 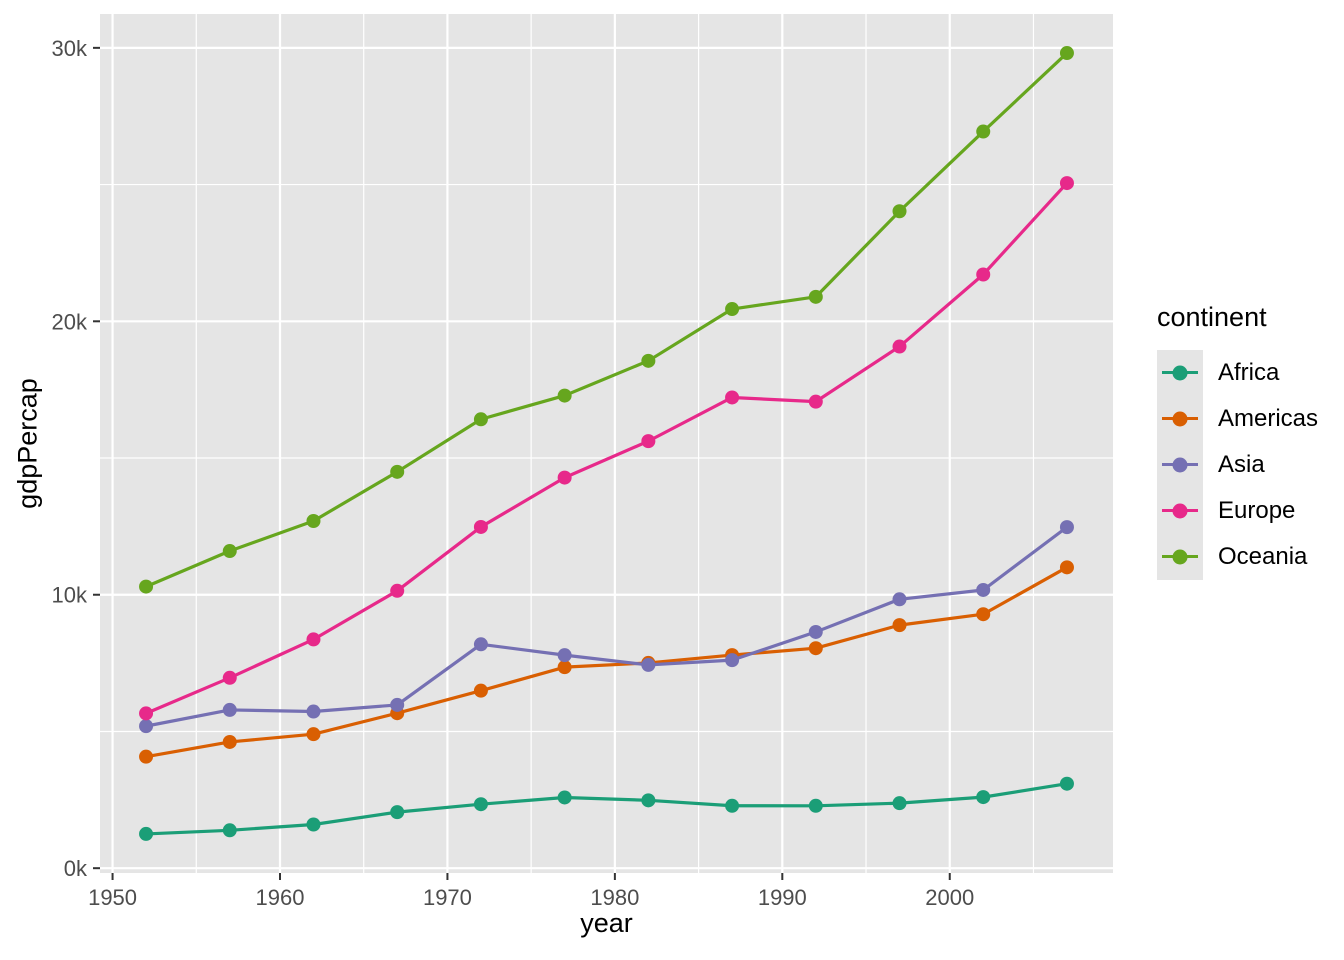 What do you see at coordinates (614, 897) in the screenshot?
I see `x-tick-label: 1980` at bounding box center [614, 897].